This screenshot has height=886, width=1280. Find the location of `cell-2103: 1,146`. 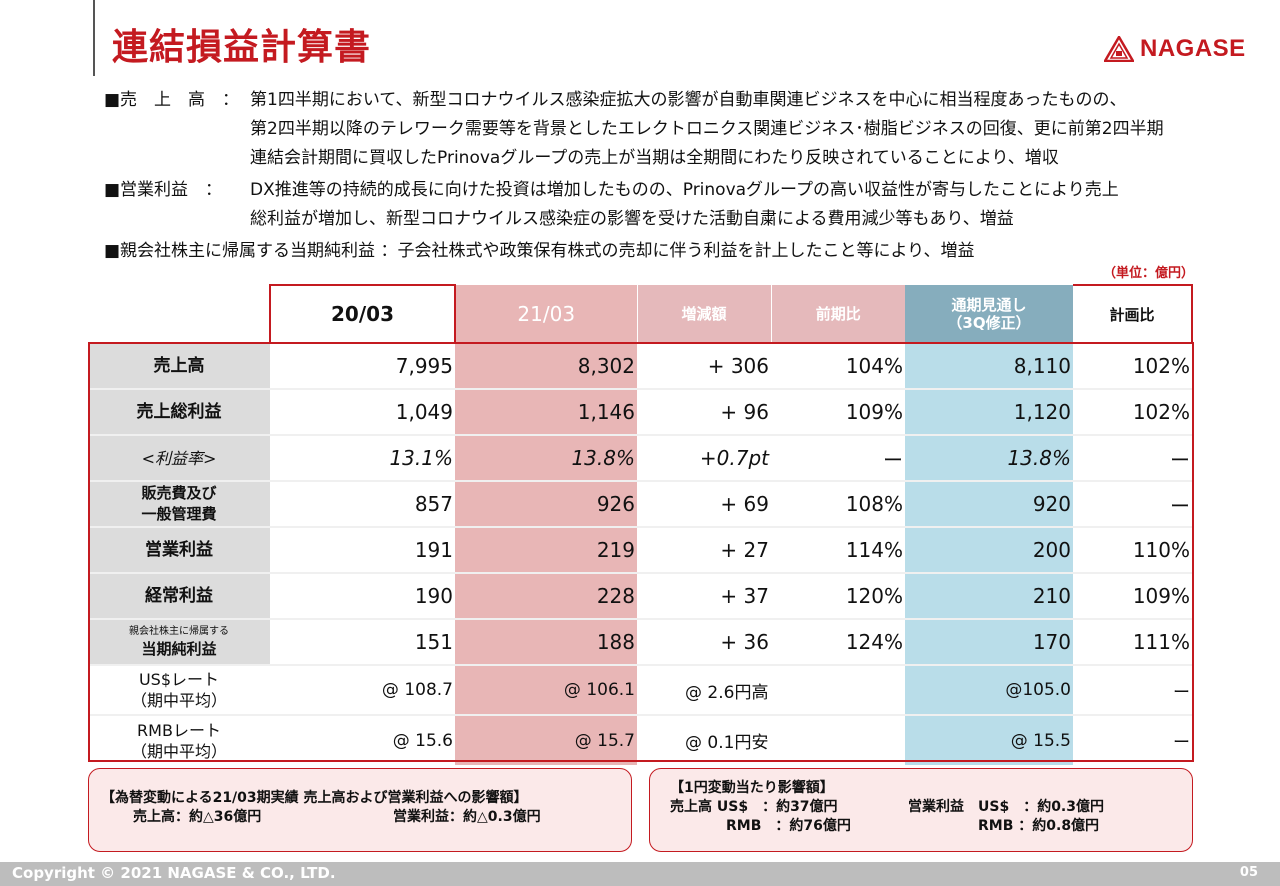

cell-2103: 1,146 is located at coordinates (546, 411).